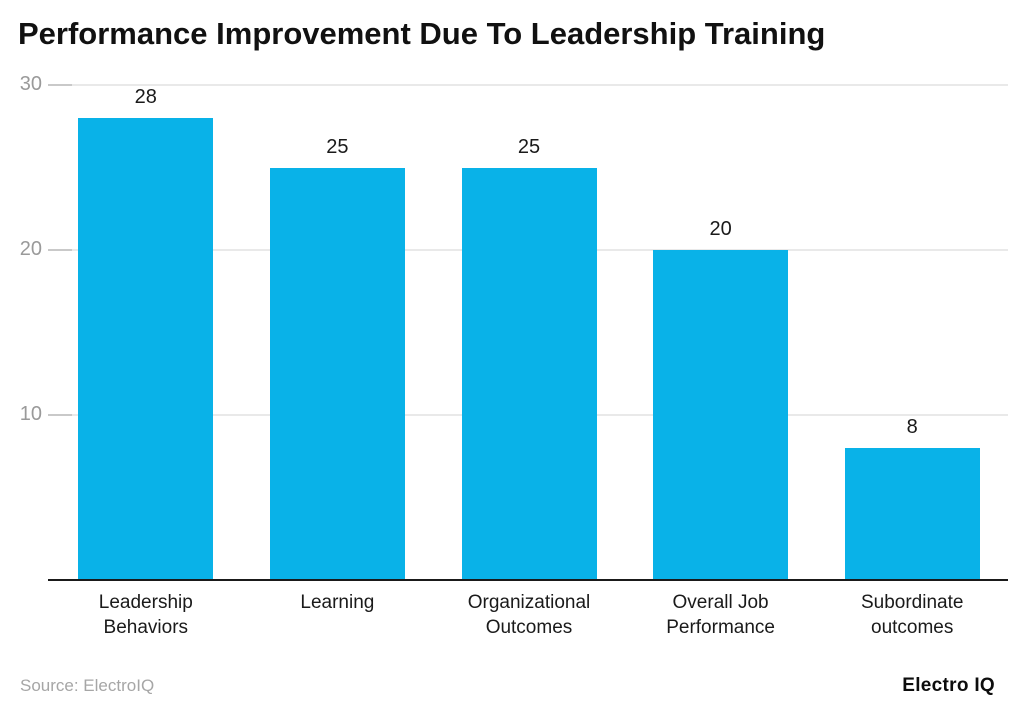  Describe the element at coordinates (948, 685) in the screenshot. I see `brand-logo: Electro IQ` at that location.